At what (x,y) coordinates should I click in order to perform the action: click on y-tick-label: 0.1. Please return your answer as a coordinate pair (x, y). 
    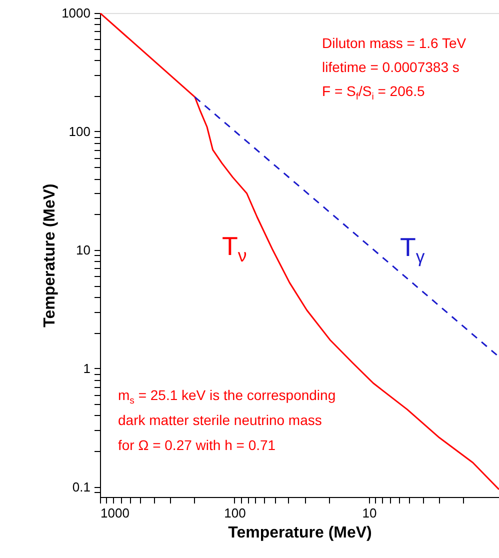
    Looking at the image, I should click on (81, 486).